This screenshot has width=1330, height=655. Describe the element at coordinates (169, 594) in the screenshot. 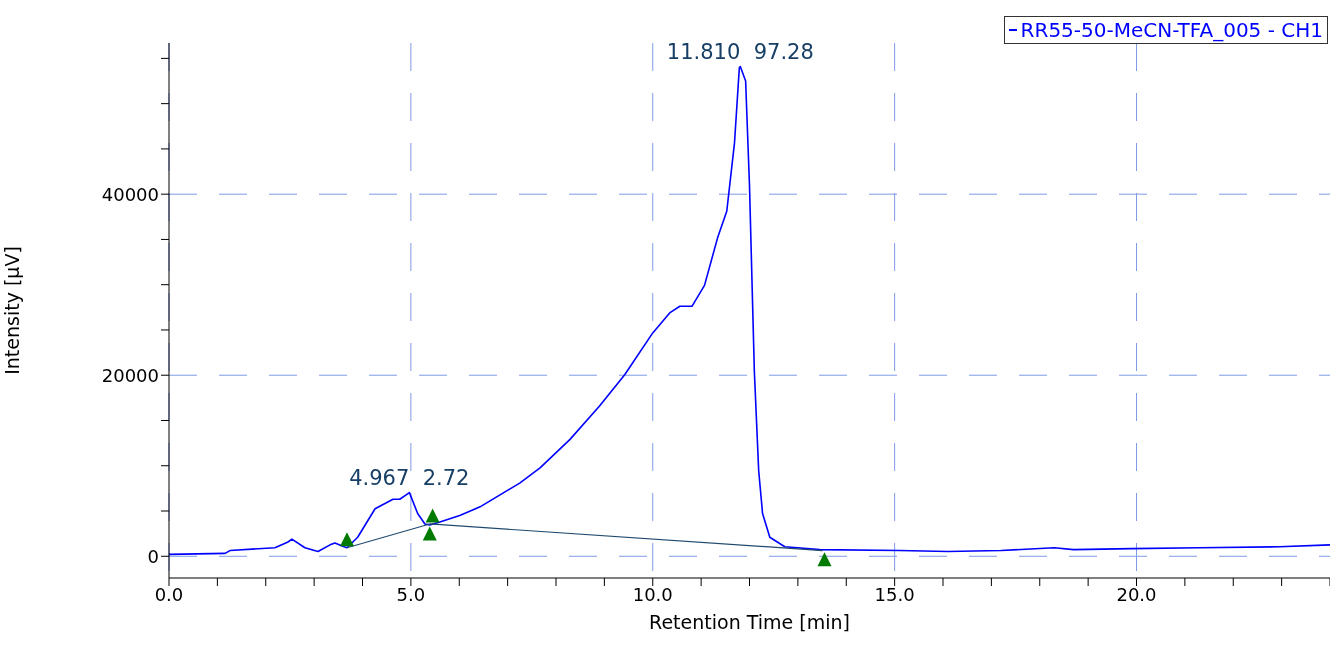

I see `x-tick-label: 0.0` at that location.